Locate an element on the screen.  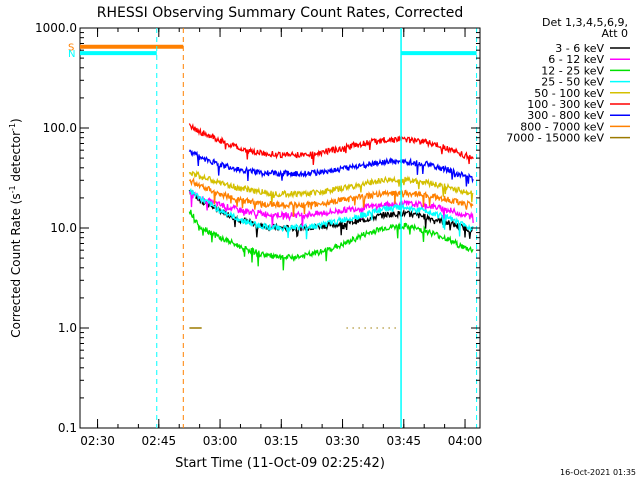
y-axis-label-close: ) is located at coordinates (16, 120).